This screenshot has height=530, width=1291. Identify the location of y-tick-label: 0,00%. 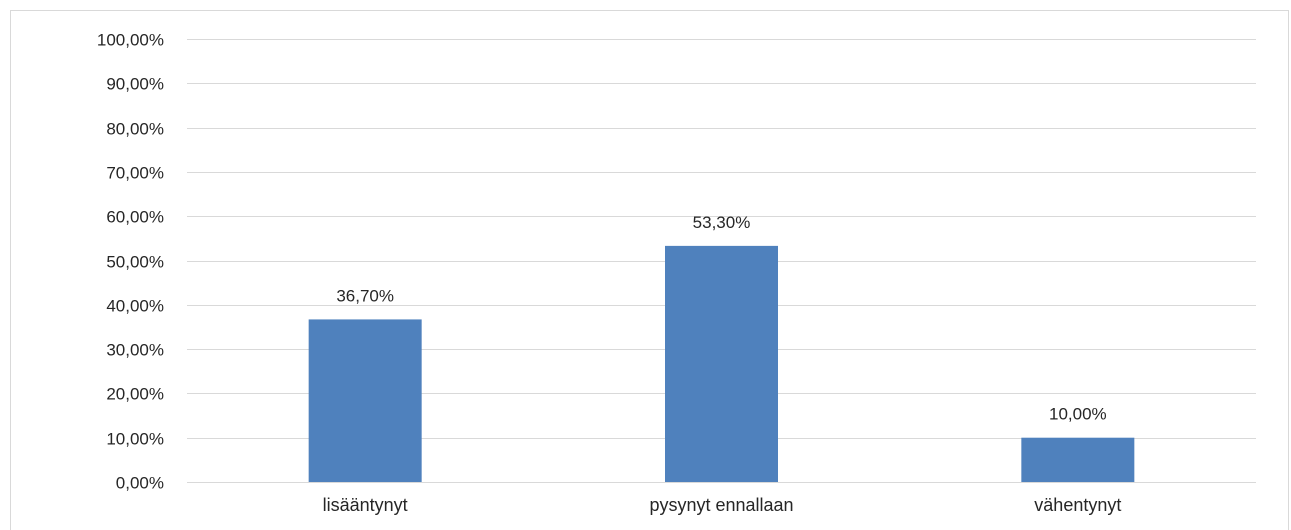
(140, 483).